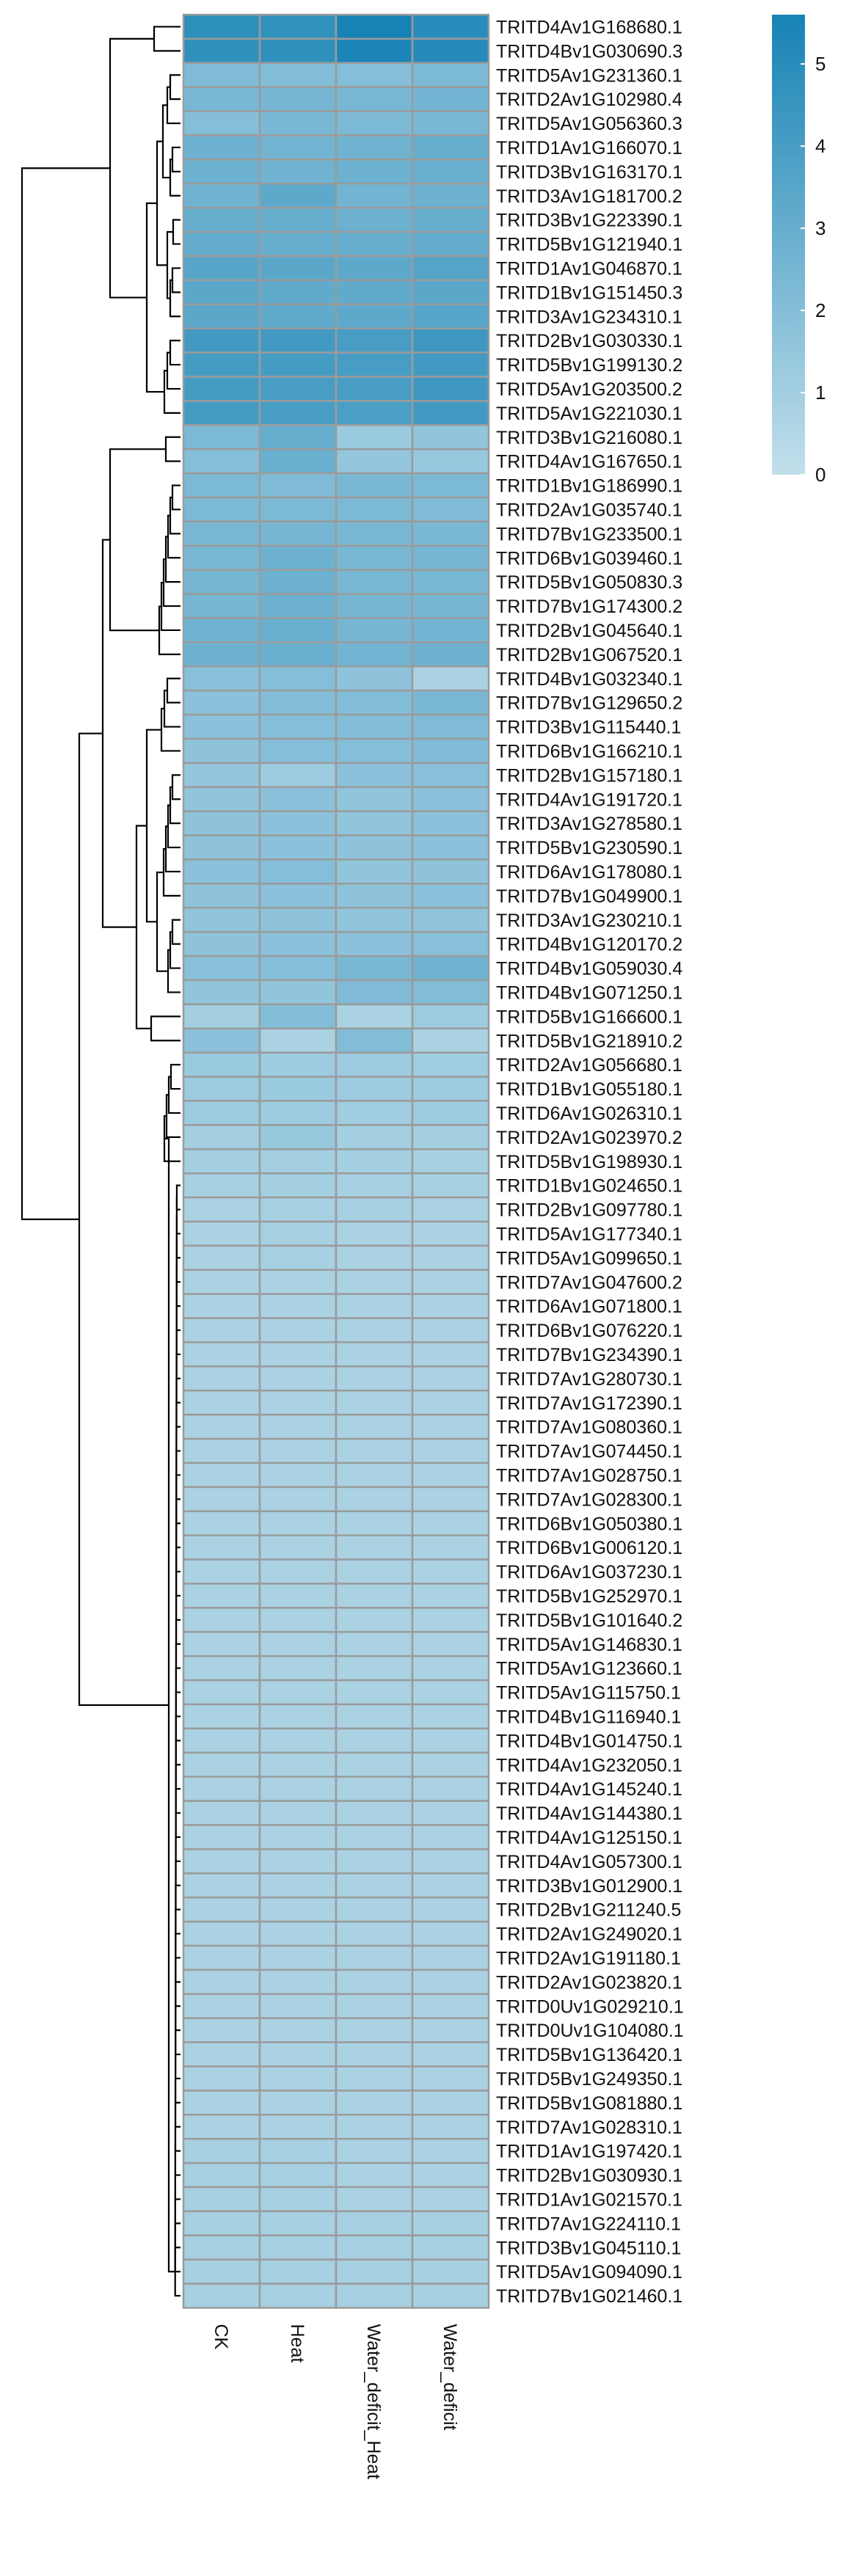 The image size is (860, 2576). I want to click on row-label: TRITD6Bv1G006120.1, so click(589, 1548).